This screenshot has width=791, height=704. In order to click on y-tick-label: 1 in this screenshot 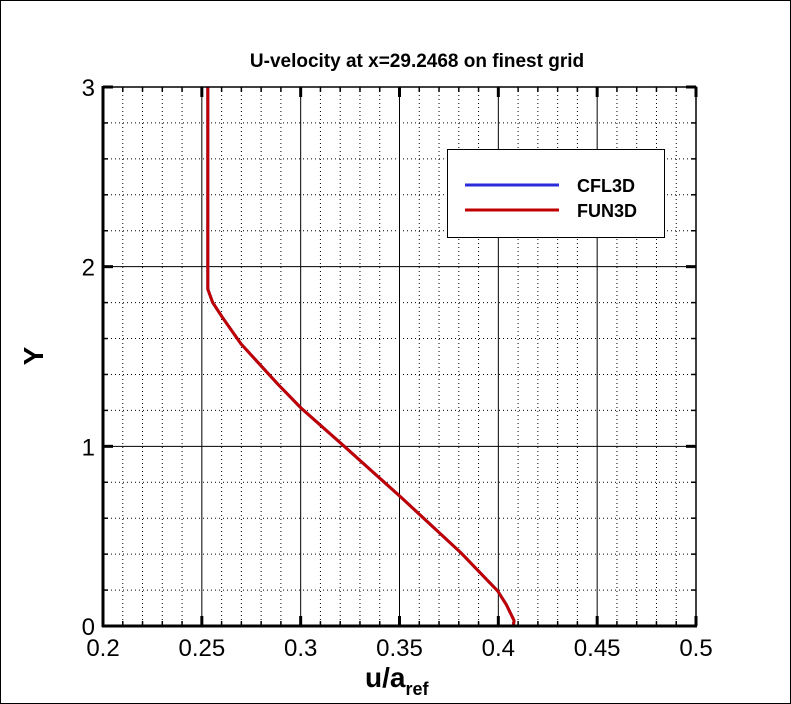, I will do `click(88, 447)`.